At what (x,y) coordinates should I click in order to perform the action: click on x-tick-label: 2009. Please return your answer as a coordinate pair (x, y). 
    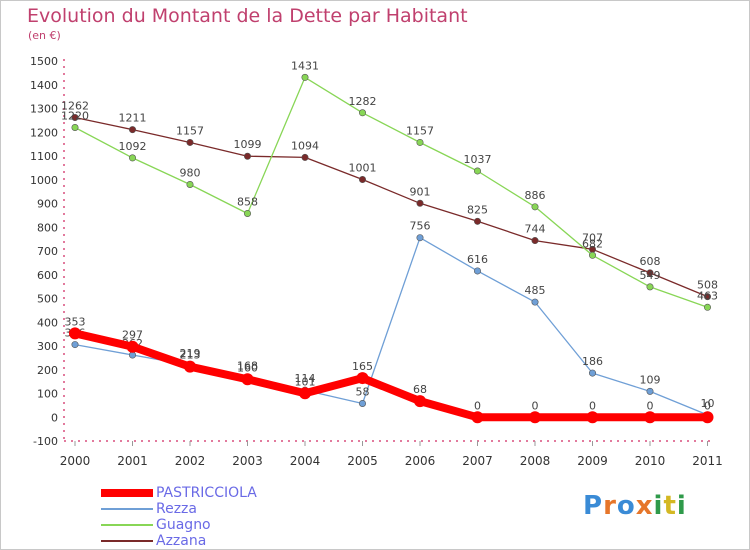
    Looking at the image, I should click on (592, 461).